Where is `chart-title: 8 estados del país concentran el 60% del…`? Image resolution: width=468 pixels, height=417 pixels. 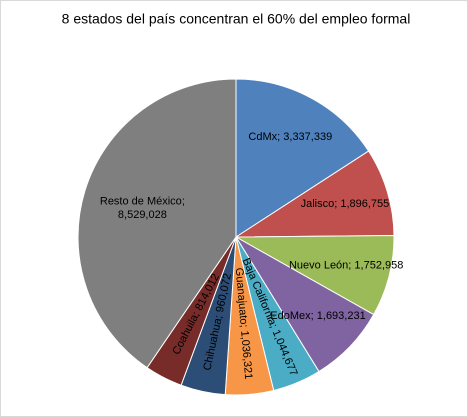 chart-title: 8 estados del país concentran el 60% del… is located at coordinates (236, 19).